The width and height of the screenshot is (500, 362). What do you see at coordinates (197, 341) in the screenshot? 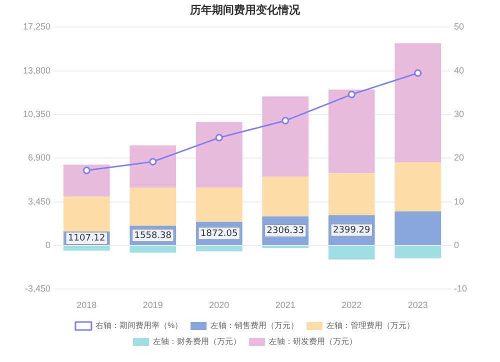
I see `legend-label: 左轴：财务费用（万元）` at bounding box center [197, 341].